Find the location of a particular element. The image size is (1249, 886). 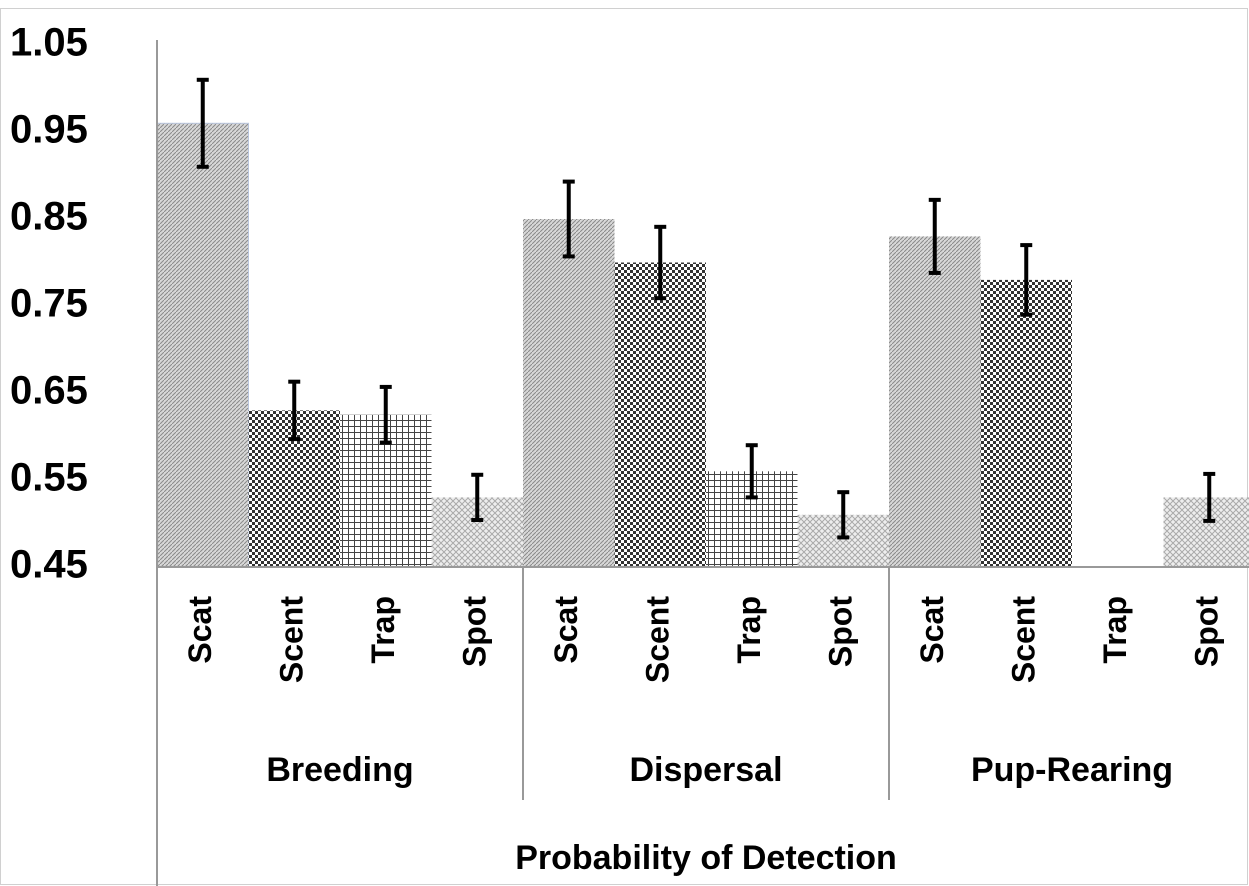

y-tick-label: 0.95 is located at coordinates (49, 130).